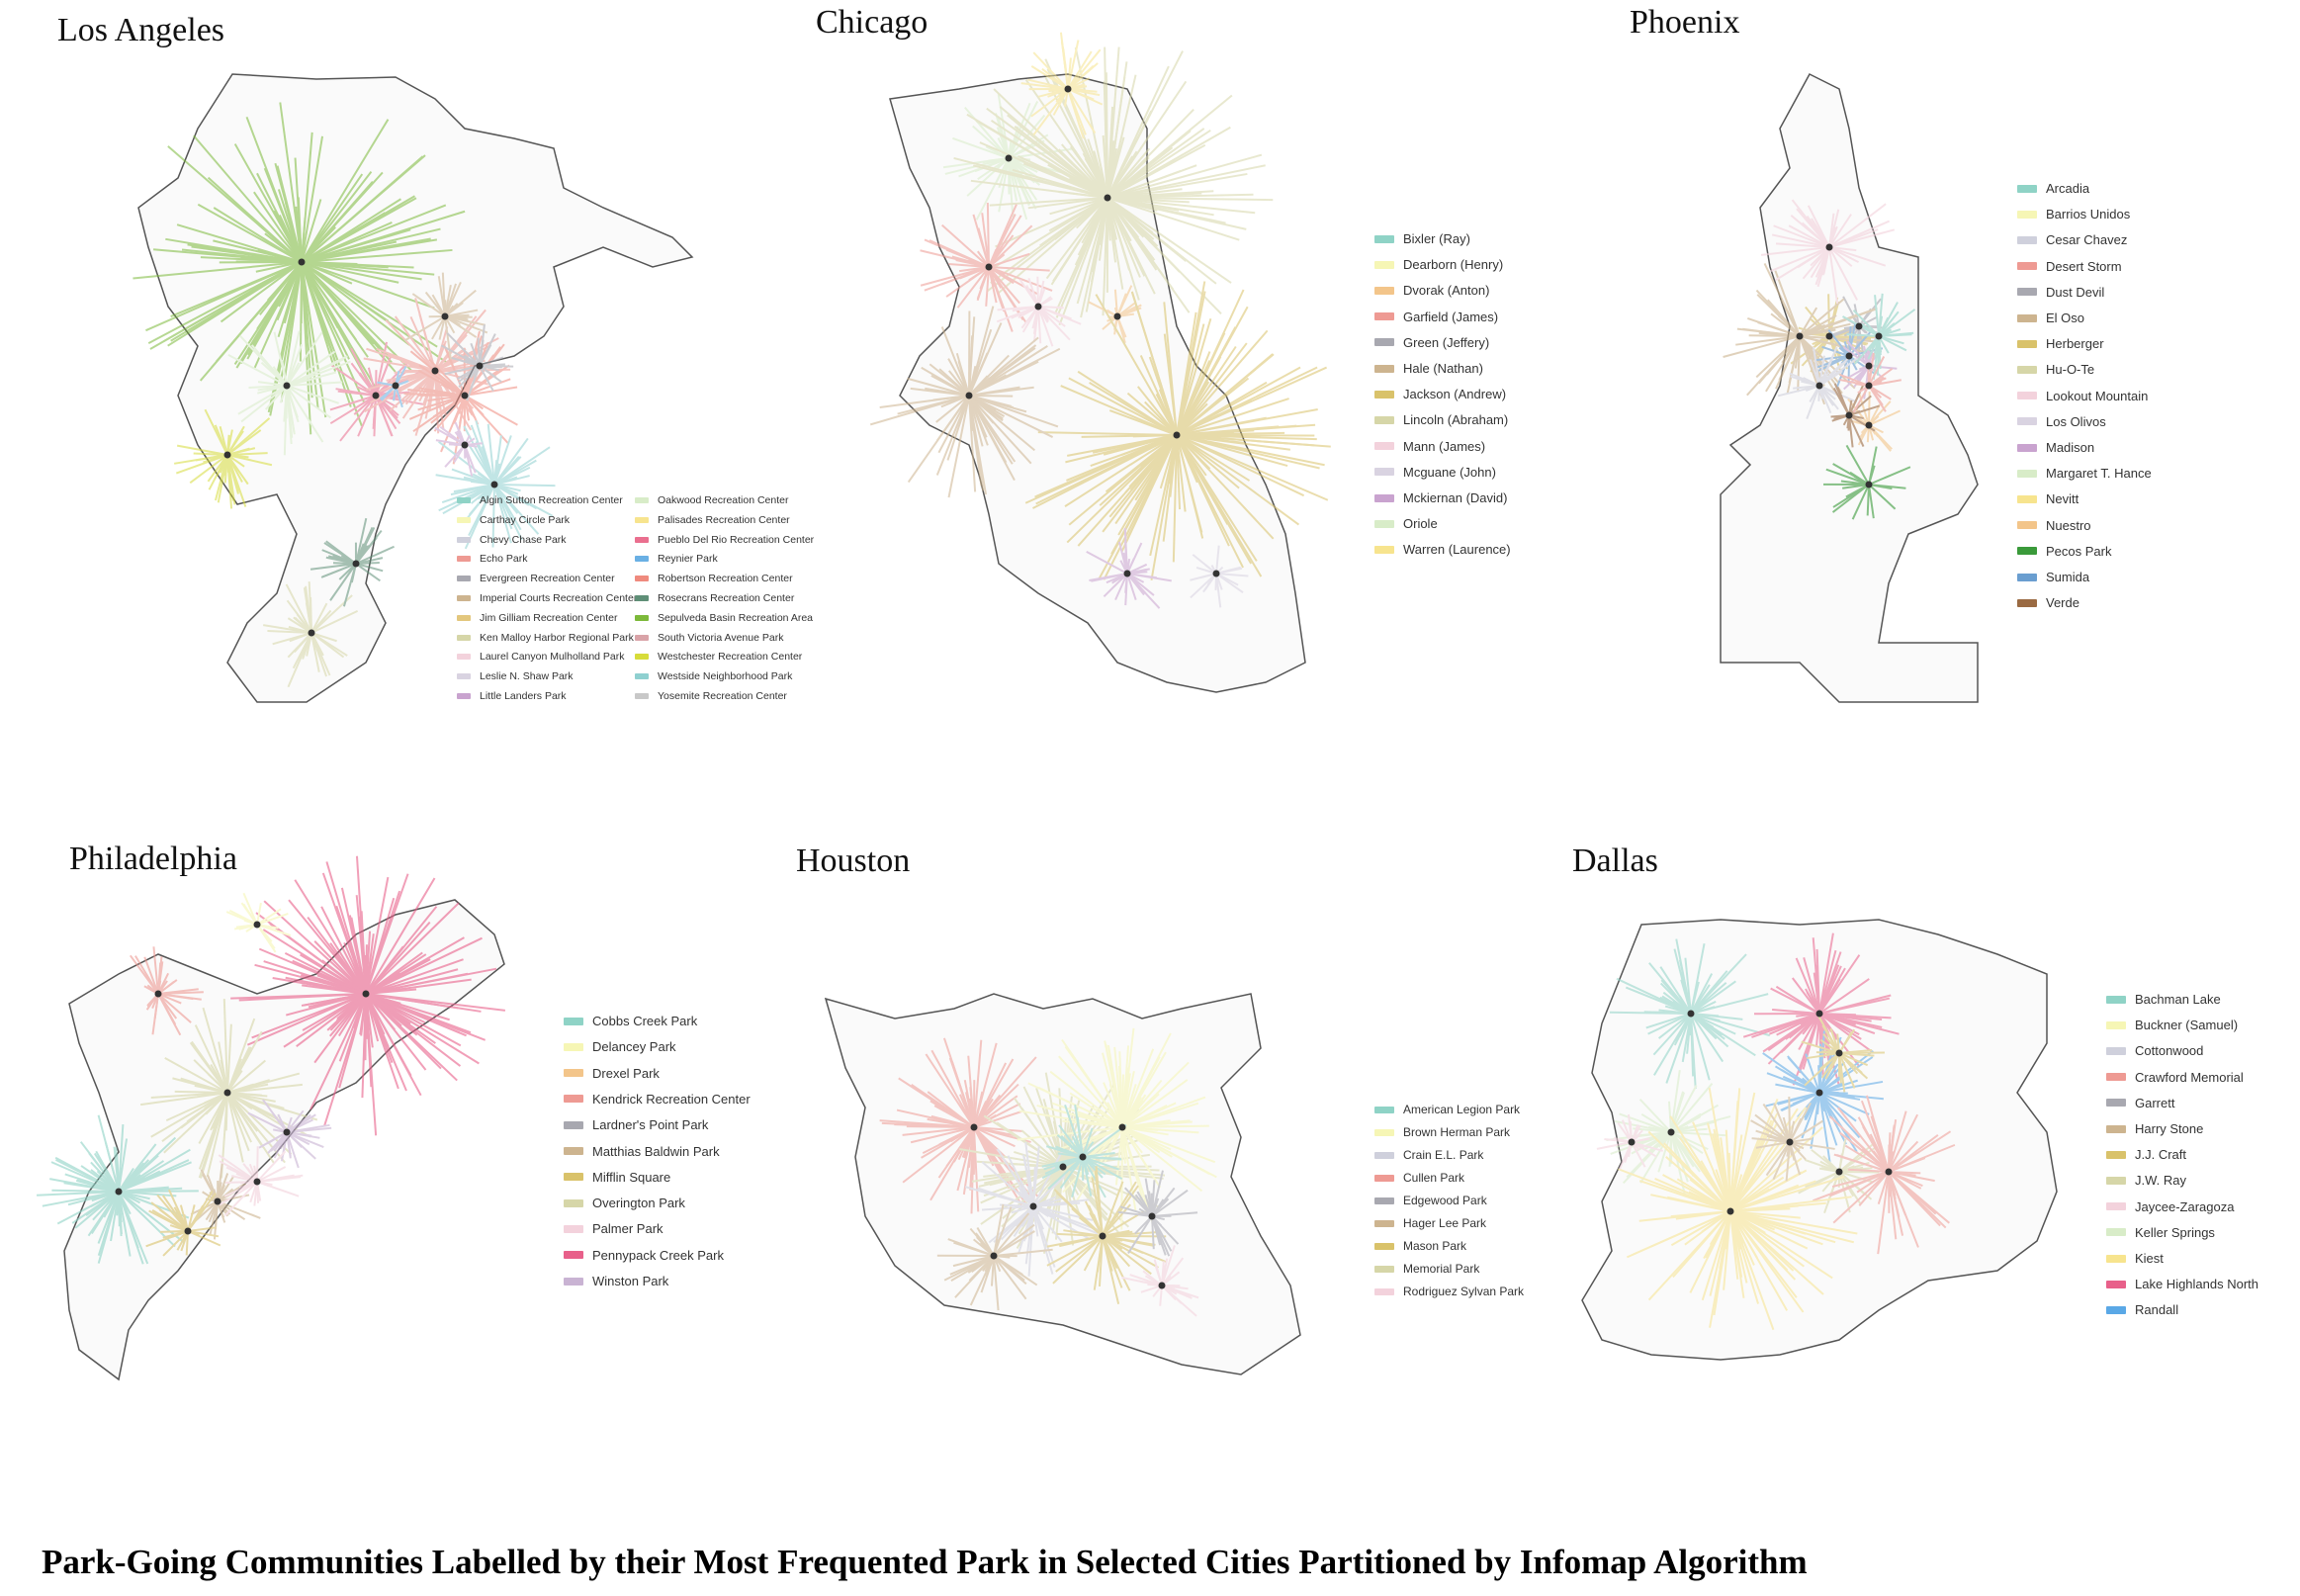 The width and height of the screenshot is (2300, 1596). Describe the element at coordinates (1436, 317) in the screenshot. I see `legend-item: Garfield (James)` at that location.